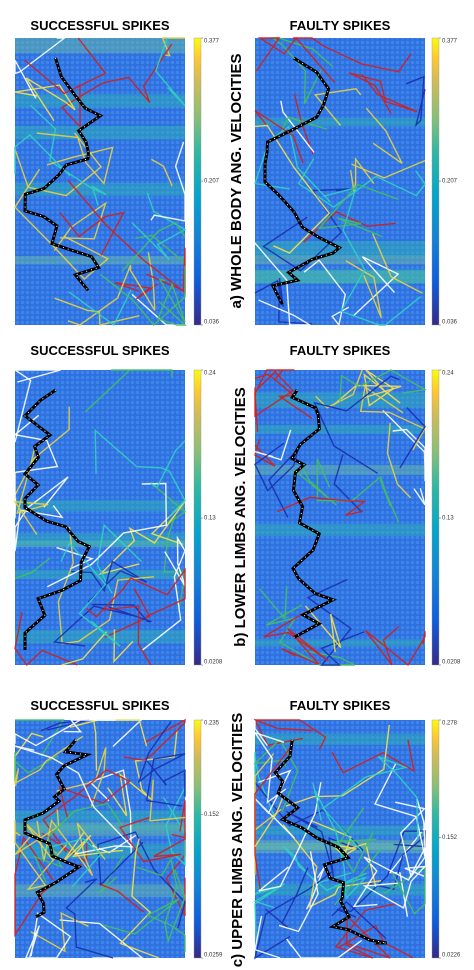 This screenshot has height=970, width=474. Describe the element at coordinates (237, 840) in the screenshot. I see `row-label: c) UPPER LIMBS ANG. VELOCITIES` at that location.